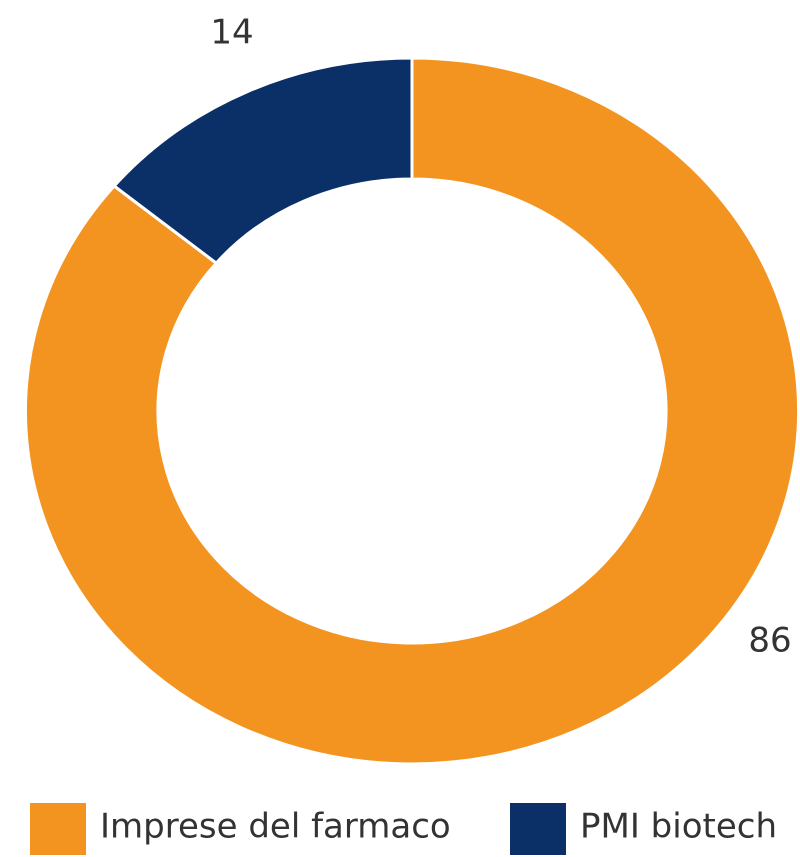  Describe the element at coordinates (263, 160) in the screenshot. I see `donut-slice` at that location.